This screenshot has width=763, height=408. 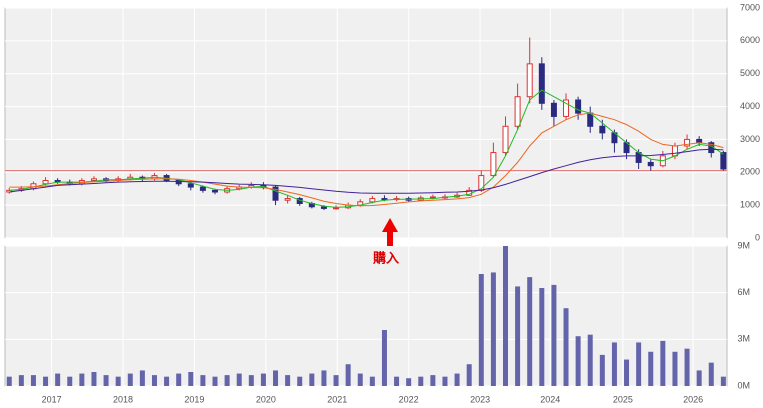 I want to click on x-tick-label: 2020, so click(x=266, y=399).